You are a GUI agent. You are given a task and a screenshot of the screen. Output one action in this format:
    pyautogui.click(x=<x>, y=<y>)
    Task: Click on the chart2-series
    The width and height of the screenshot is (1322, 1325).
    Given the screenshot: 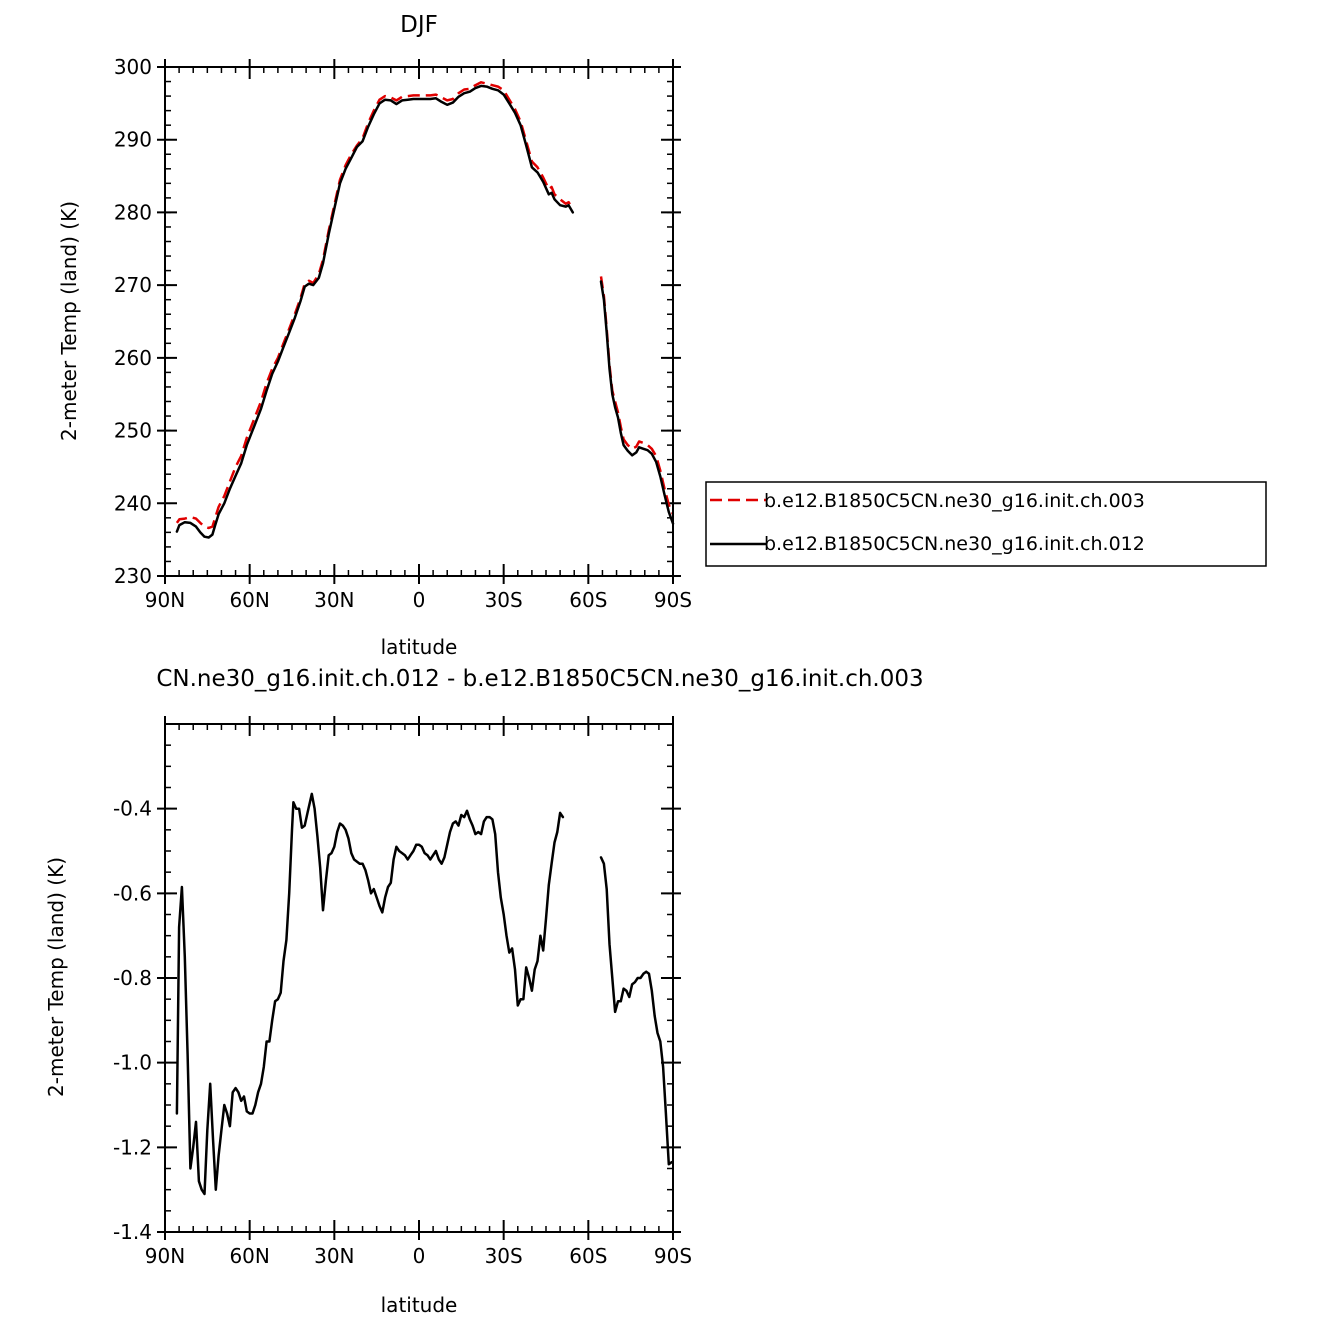 What is the action you would take?
    pyautogui.click(x=424, y=994)
    